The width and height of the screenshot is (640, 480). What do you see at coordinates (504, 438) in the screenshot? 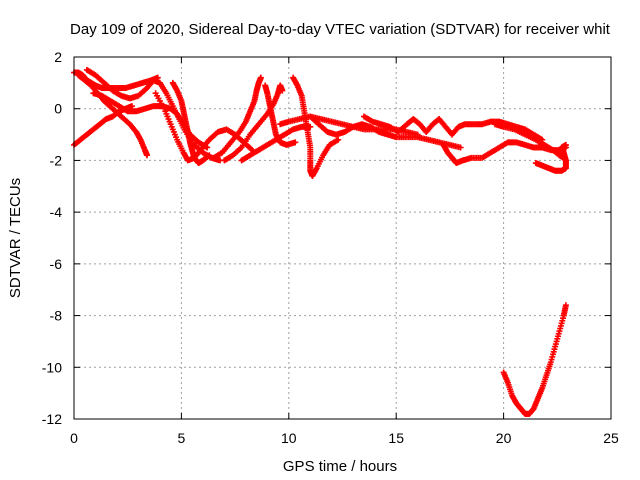
I see `x-tick-label: 20` at bounding box center [504, 438].